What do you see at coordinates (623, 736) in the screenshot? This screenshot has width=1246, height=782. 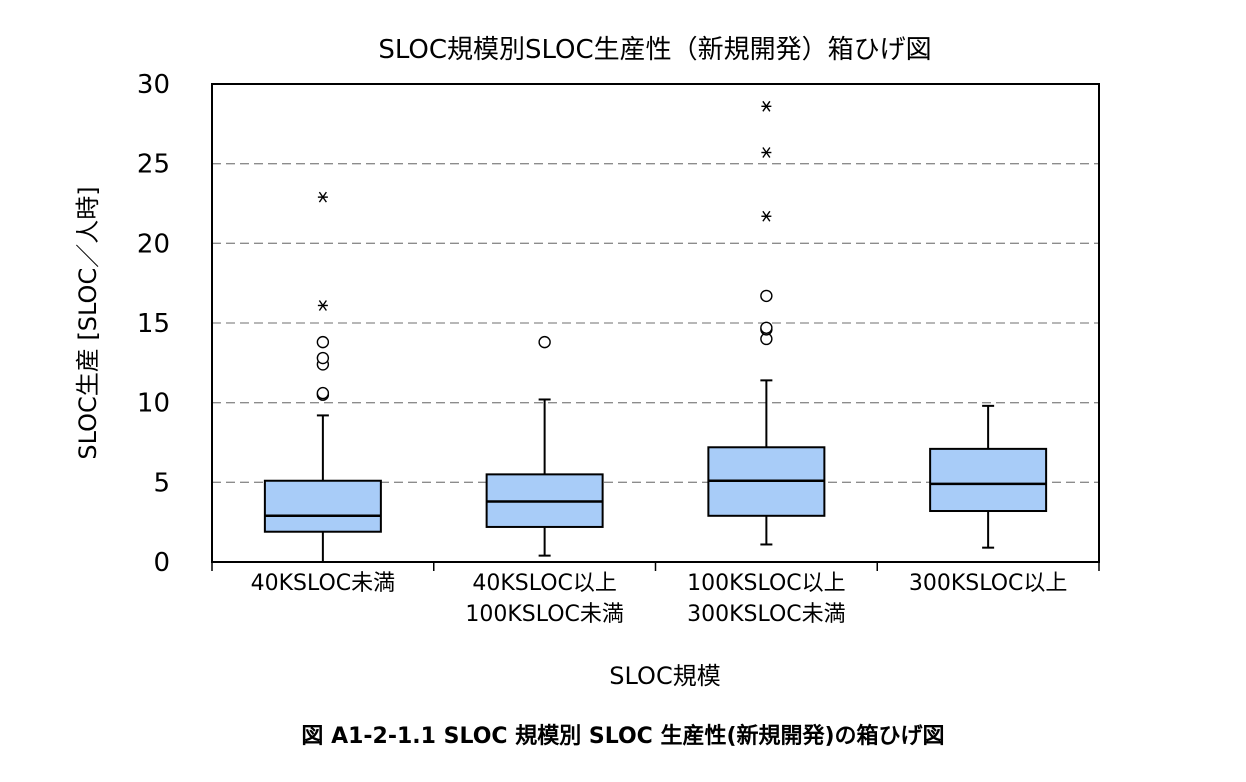 I see `figure-caption: 図 A1-2-1.1 SLOC 規模別 SLOC 生産性(新規開発)の箱ひげ図` at bounding box center [623, 736].